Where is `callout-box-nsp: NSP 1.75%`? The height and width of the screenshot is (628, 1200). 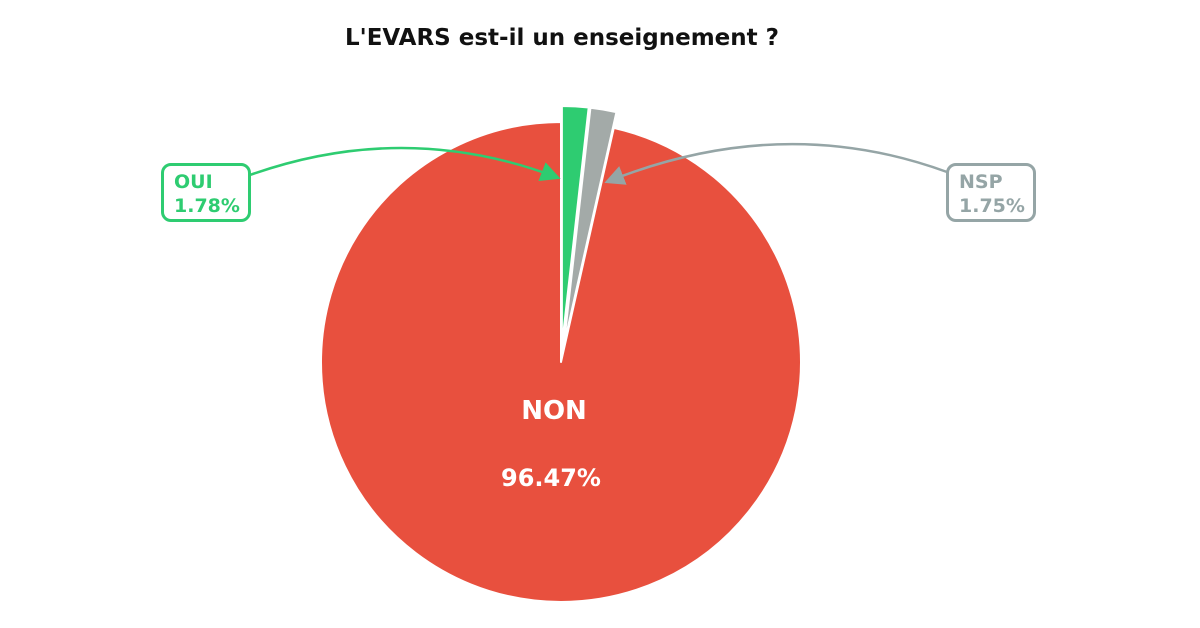 callout-box-nsp: NSP 1.75% is located at coordinates (991, 192).